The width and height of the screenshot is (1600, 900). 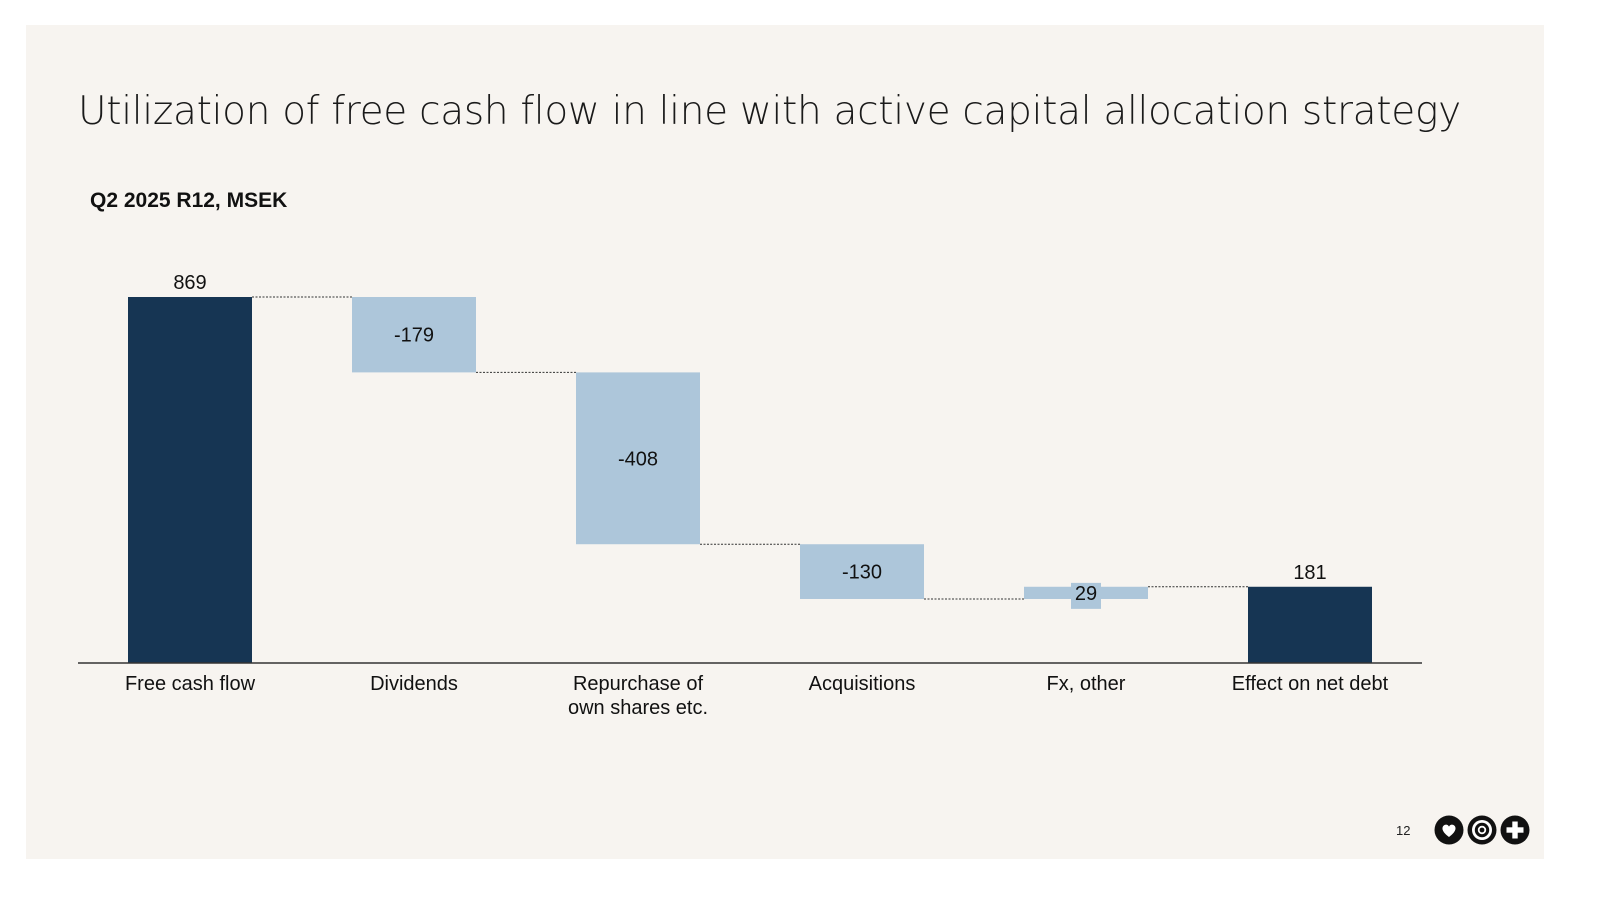 I want to click on category-label: Dividends, so click(x=414, y=684).